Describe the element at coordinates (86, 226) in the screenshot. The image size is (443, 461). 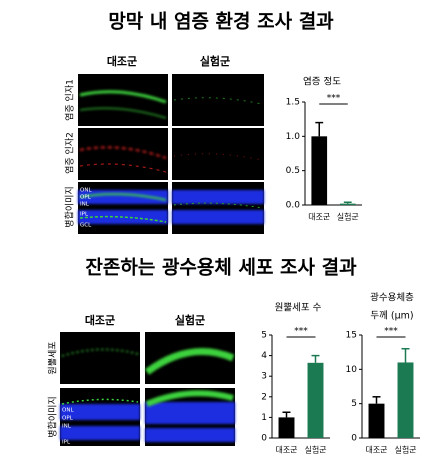
I see `layer-label: GCL` at that location.